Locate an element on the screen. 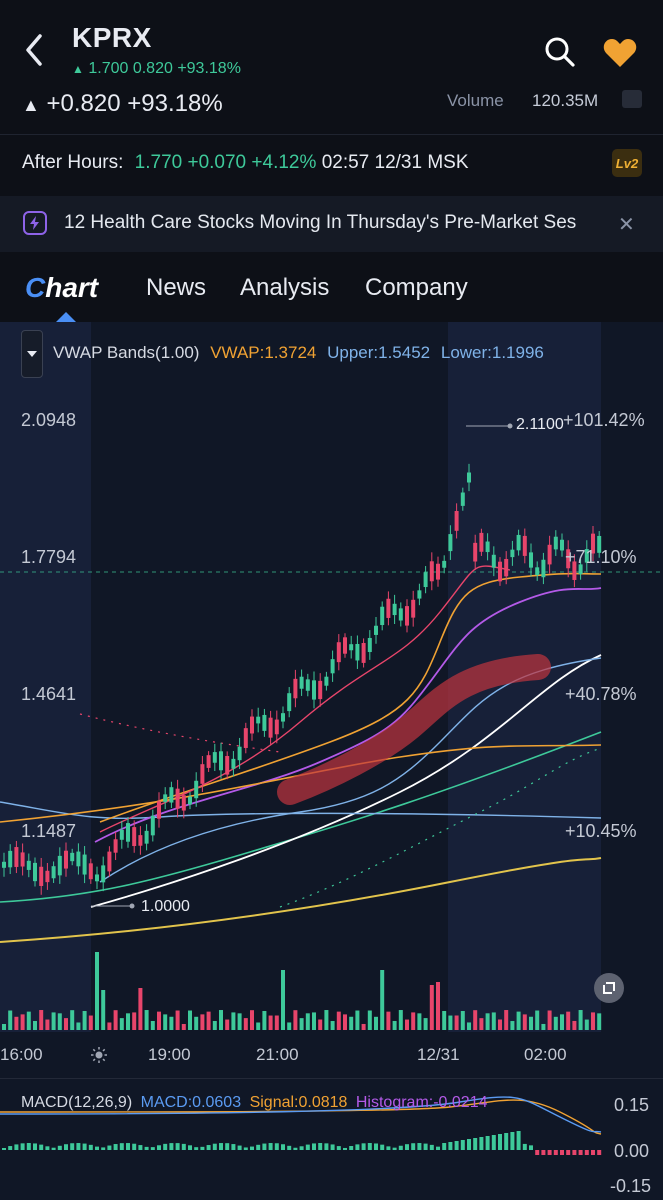 The image size is (663, 1200). price-axis-label: 2.0948 is located at coordinates (49, 420).